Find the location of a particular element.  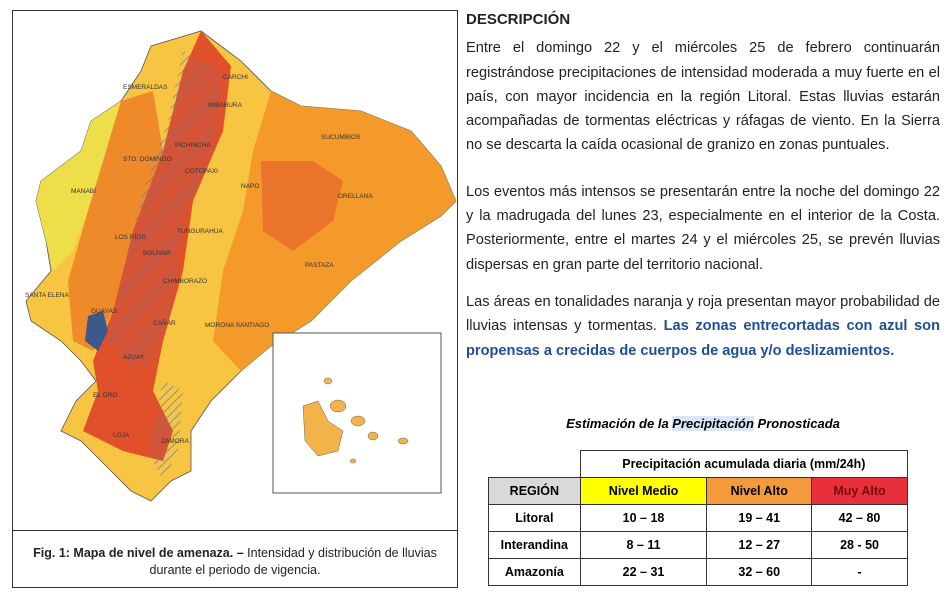

column-header: Nivel Alto is located at coordinates (759, 491).